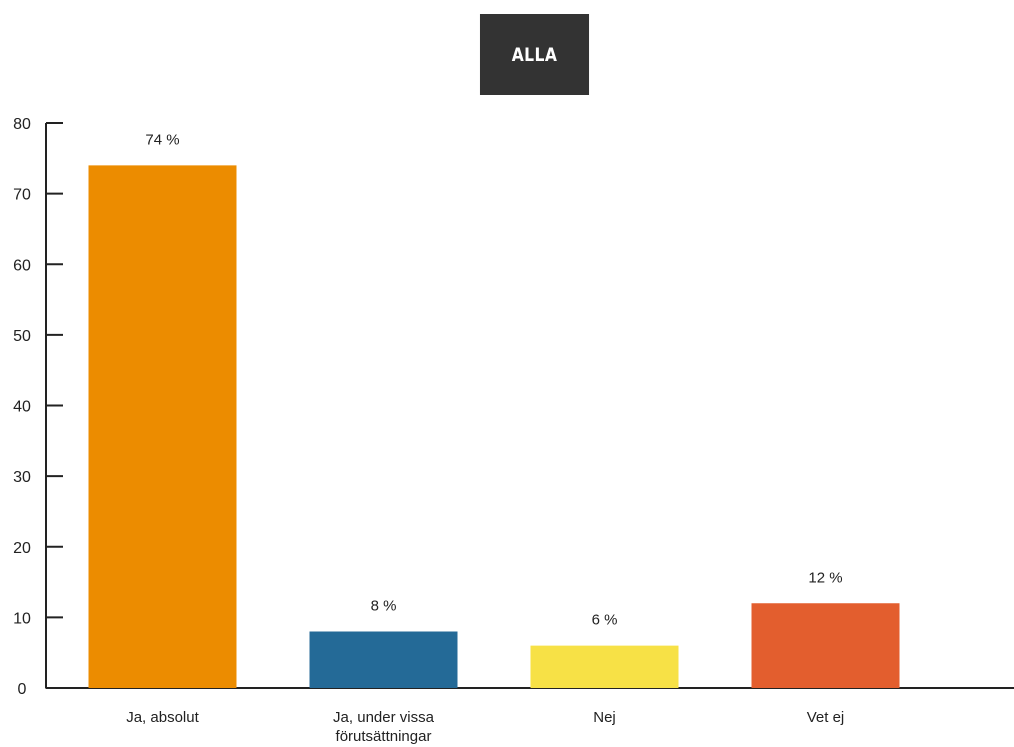 This screenshot has height=747, width=1014. I want to click on category-label: Nej, so click(604, 717).